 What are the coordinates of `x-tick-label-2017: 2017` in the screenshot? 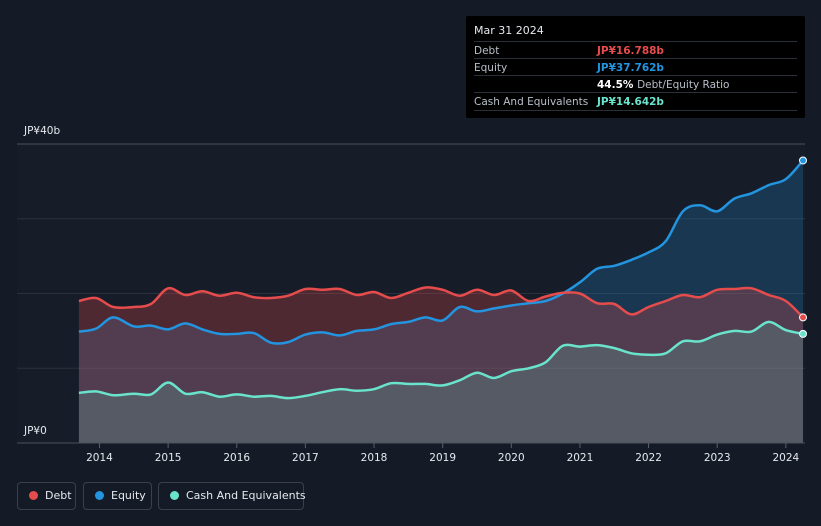 It's located at (305, 458).